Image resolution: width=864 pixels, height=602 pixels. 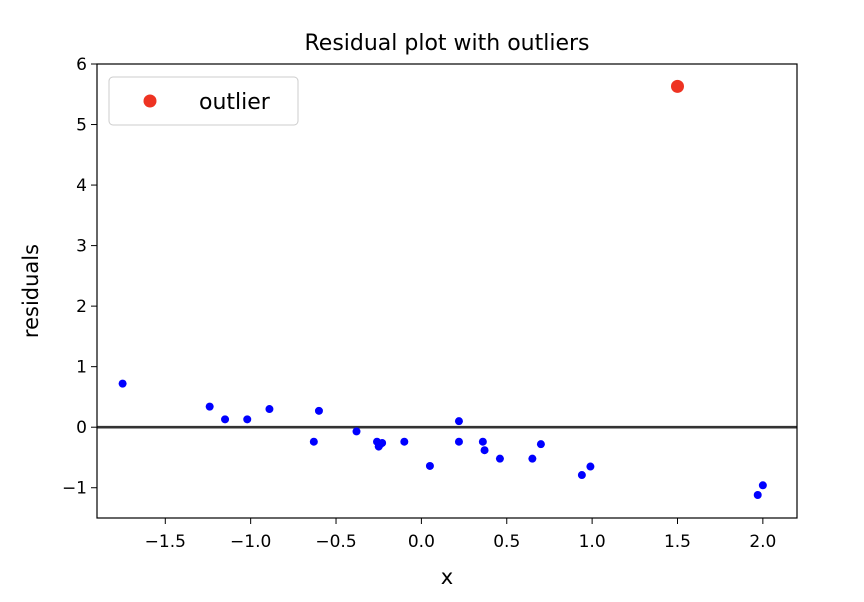 I want to click on y-axis-ticks: −1 0 1 2 3 4 5 6, so click(x=79, y=277).